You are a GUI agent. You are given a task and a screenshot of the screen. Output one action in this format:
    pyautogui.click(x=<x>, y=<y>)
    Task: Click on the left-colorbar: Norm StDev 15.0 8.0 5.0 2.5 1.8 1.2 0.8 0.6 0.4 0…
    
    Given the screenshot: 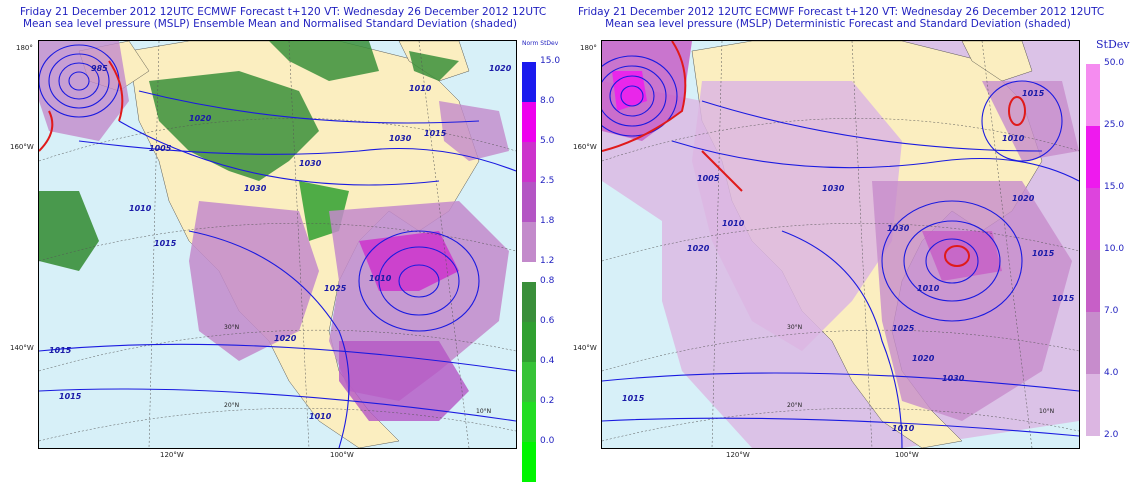 What is the action you would take?
    pyautogui.click(x=548, y=260)
    